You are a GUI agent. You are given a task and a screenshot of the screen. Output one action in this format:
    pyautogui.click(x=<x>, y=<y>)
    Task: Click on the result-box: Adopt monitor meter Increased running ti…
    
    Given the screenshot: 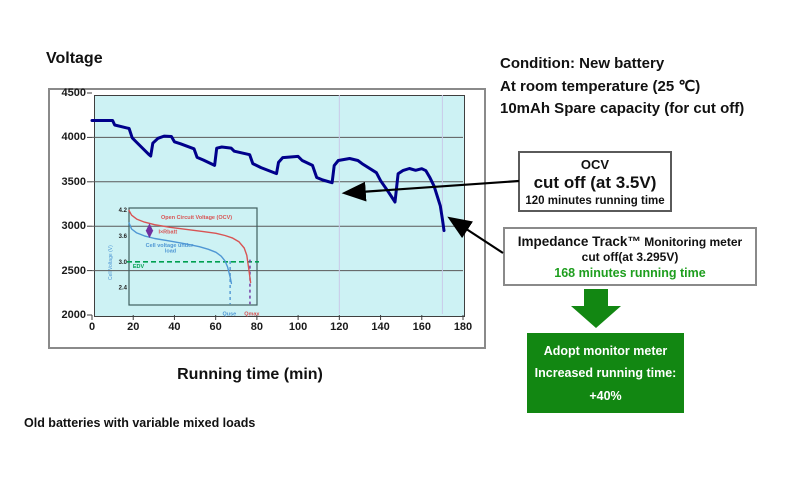 What is the action you would take?
    pyautogui.click(x=605, y=373)
    